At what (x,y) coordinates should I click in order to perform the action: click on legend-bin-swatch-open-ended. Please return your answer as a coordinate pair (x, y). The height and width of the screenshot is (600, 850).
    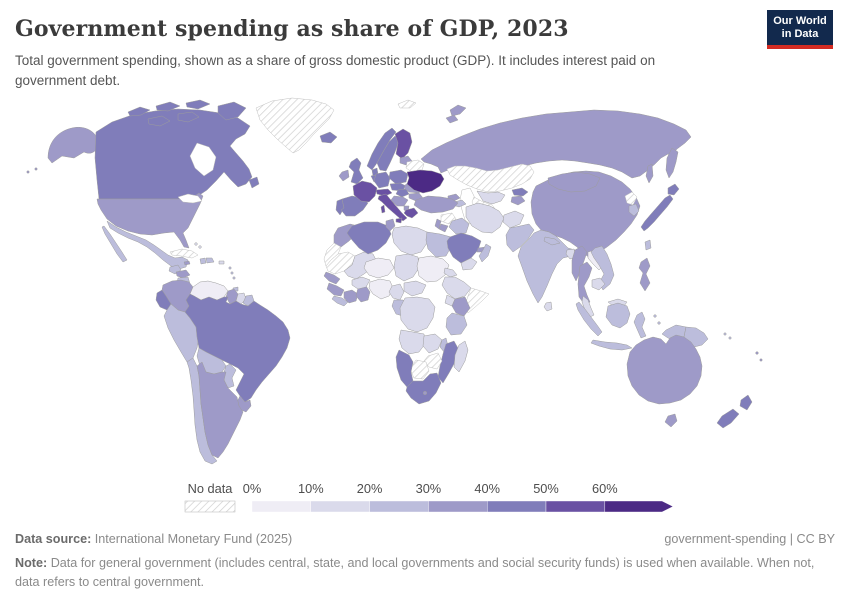
    Looking at the image, I should click on (639, 506).